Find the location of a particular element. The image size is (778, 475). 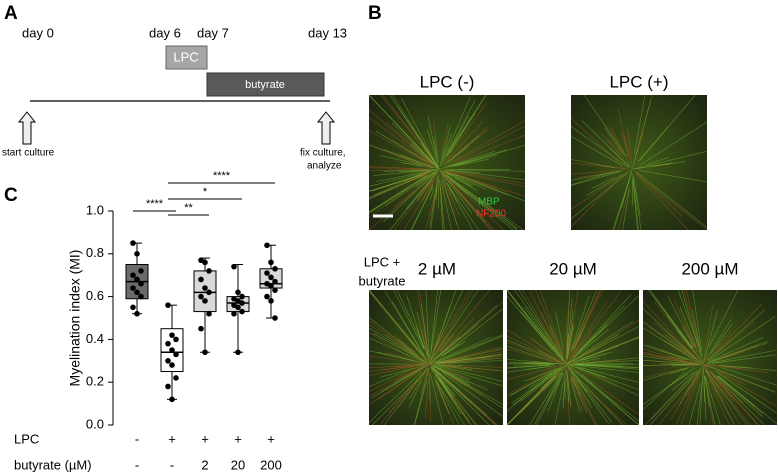

row-label: butyrate is located at coordinates (382, 280).